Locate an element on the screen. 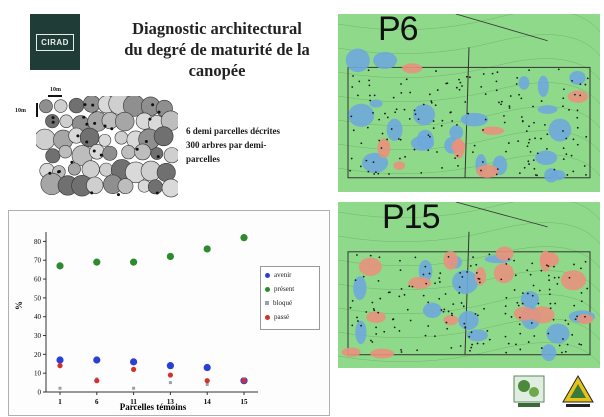 Image resolution: width=604 pixels, height=417 pixels. y-tick-label: 70 is located at coordinates (38, 261).